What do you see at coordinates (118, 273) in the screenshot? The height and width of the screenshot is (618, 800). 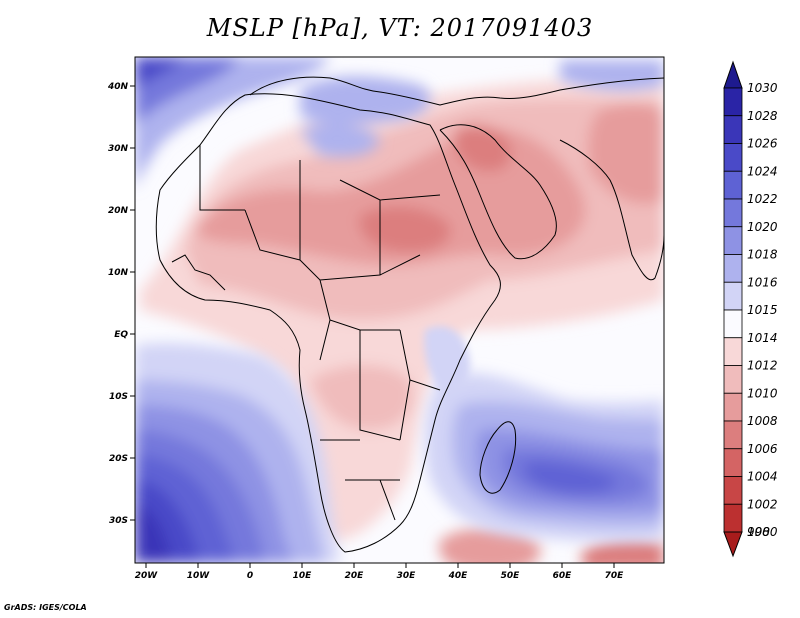 I see `y-tick-label: 10N` at bounding box center [118, 273].